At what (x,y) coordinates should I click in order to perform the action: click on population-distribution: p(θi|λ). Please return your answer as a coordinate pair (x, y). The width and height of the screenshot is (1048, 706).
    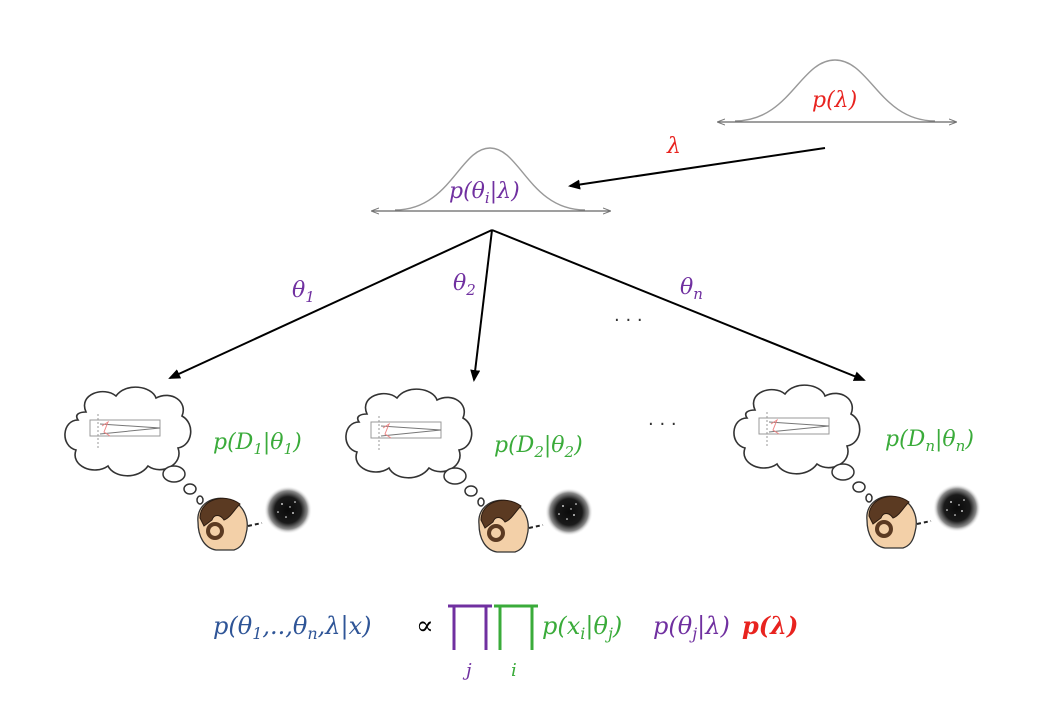
    Looking at the image, I should click on (491, 179).